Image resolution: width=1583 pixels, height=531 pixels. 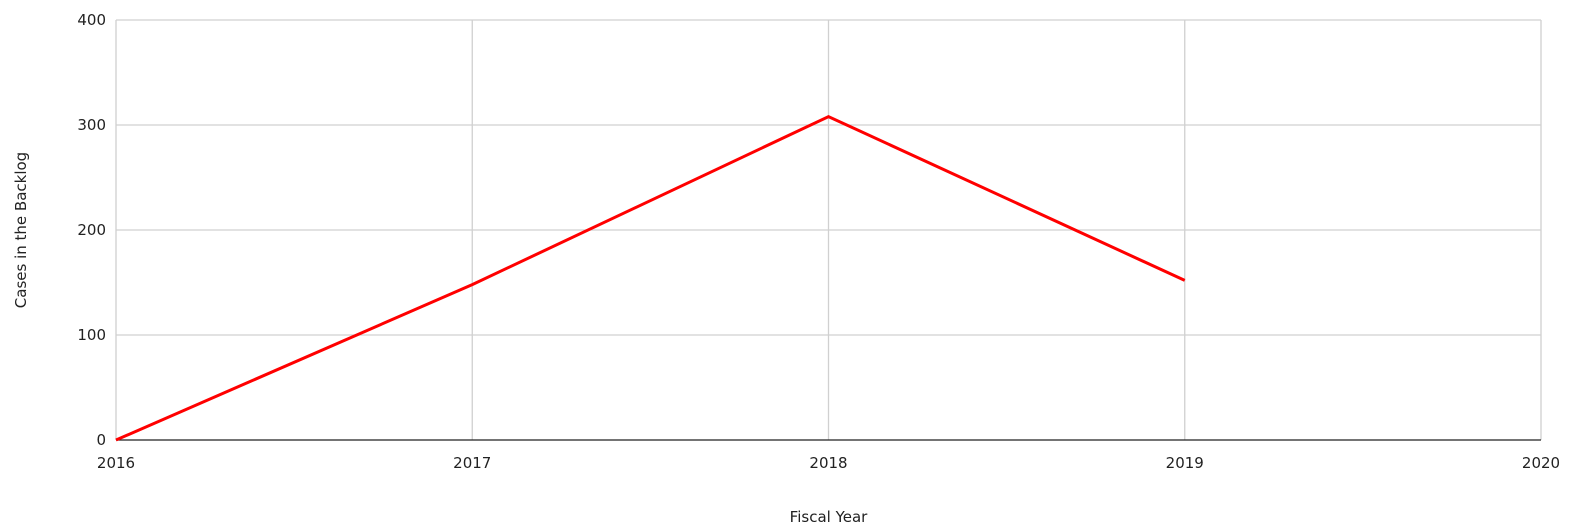 I want to click on y-tick-label: 200, so click(x=91, y=230).